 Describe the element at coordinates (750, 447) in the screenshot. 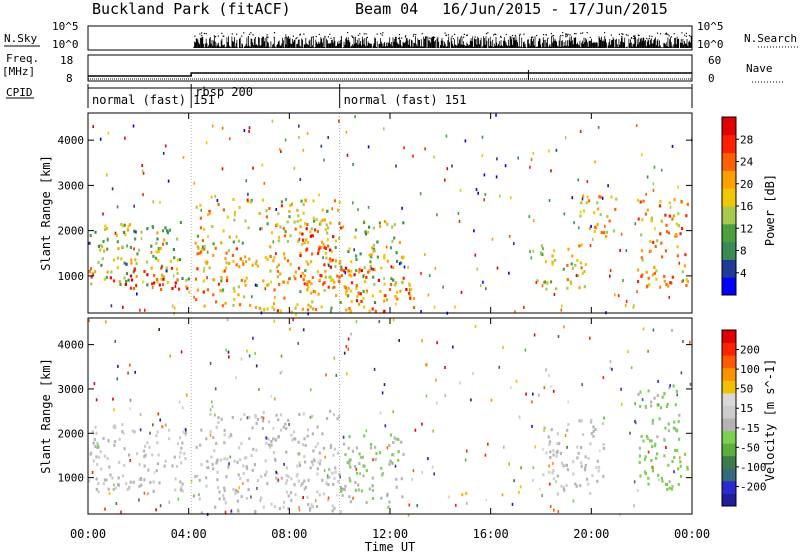

I see `colorbar-tick-label: -50` at that location.